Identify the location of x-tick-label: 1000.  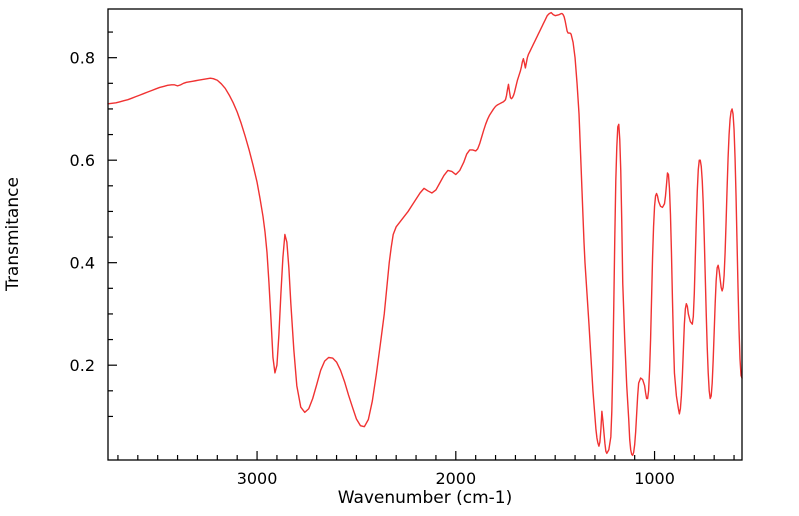
(654, 478).